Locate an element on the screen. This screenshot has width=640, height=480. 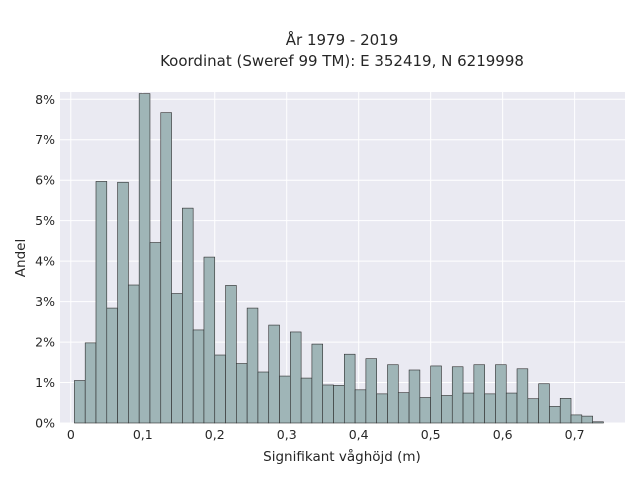
x-tick-label: 0,5 is located at coordinates (431, 434).